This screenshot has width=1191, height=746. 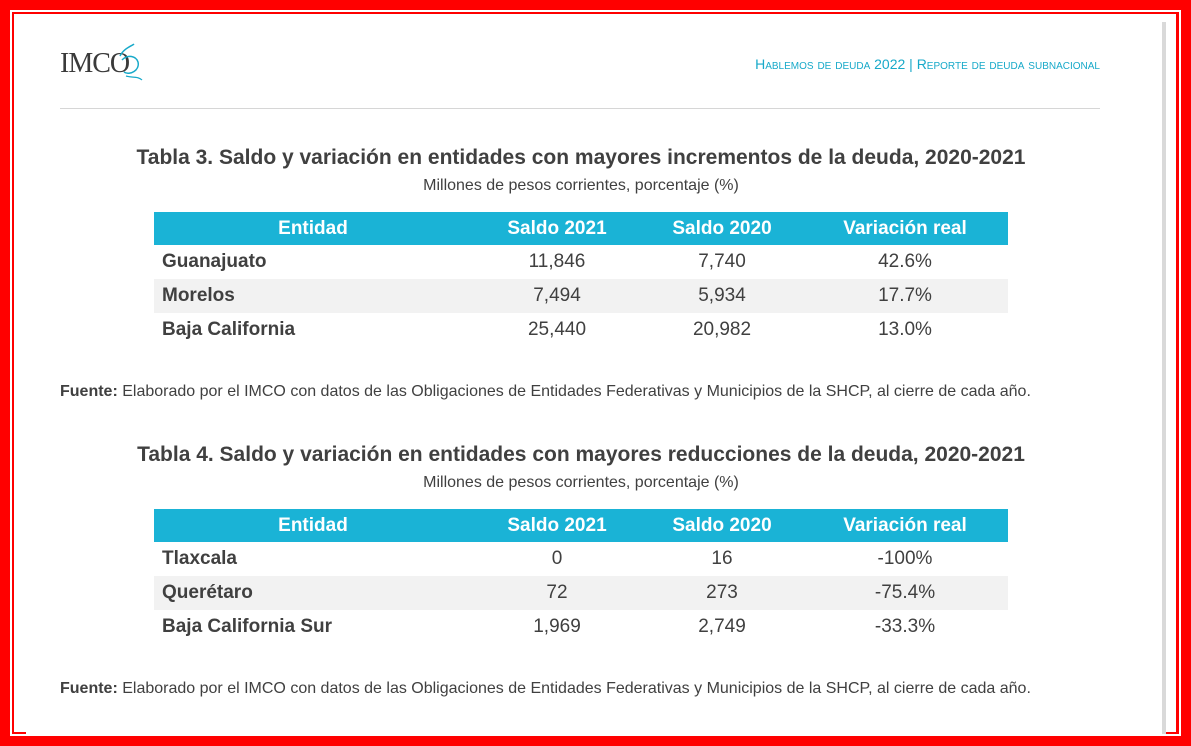 I want to click on value-cell: 20,982, so click(x=722, y=329).